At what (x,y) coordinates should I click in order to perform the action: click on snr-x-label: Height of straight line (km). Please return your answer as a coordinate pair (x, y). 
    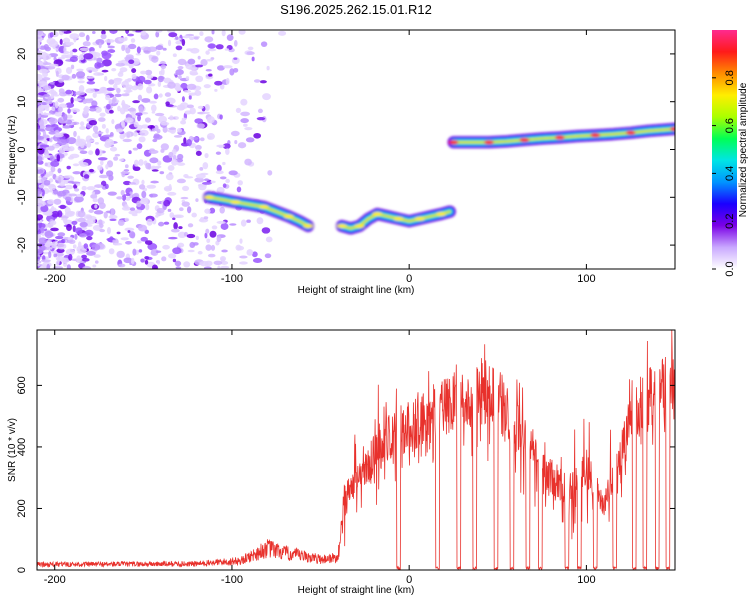
    Looking at the image, I should click on (356, 590).